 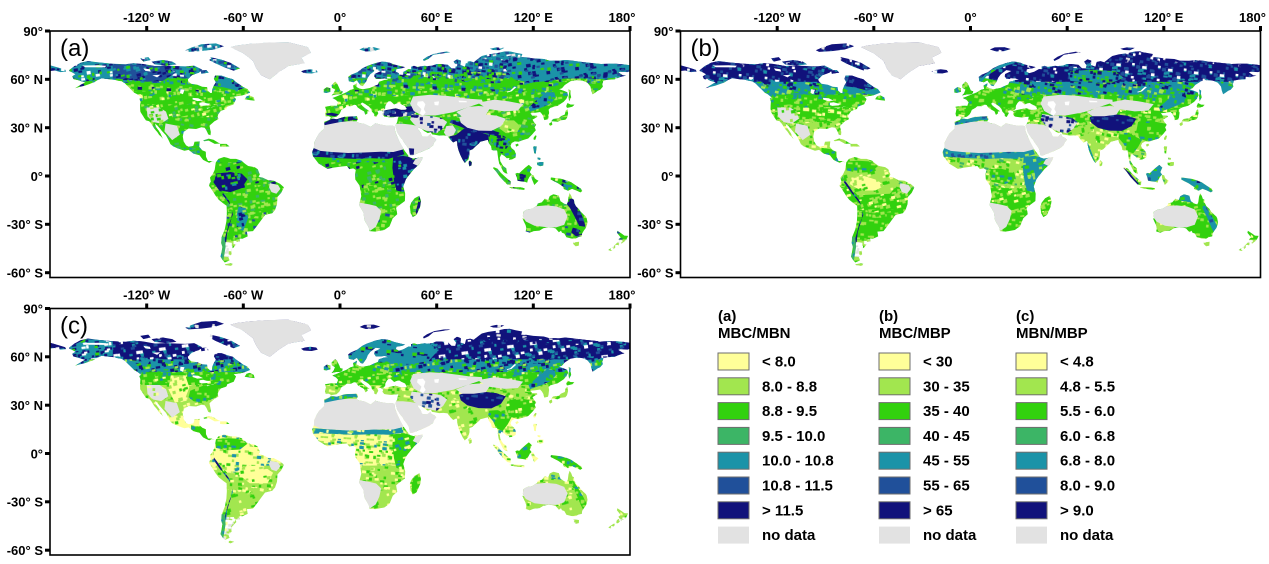 What do you see at coordinates (782, 510) in the screenshot?
I see `svg-text: > 11.5` at bounding box center [782, 510].